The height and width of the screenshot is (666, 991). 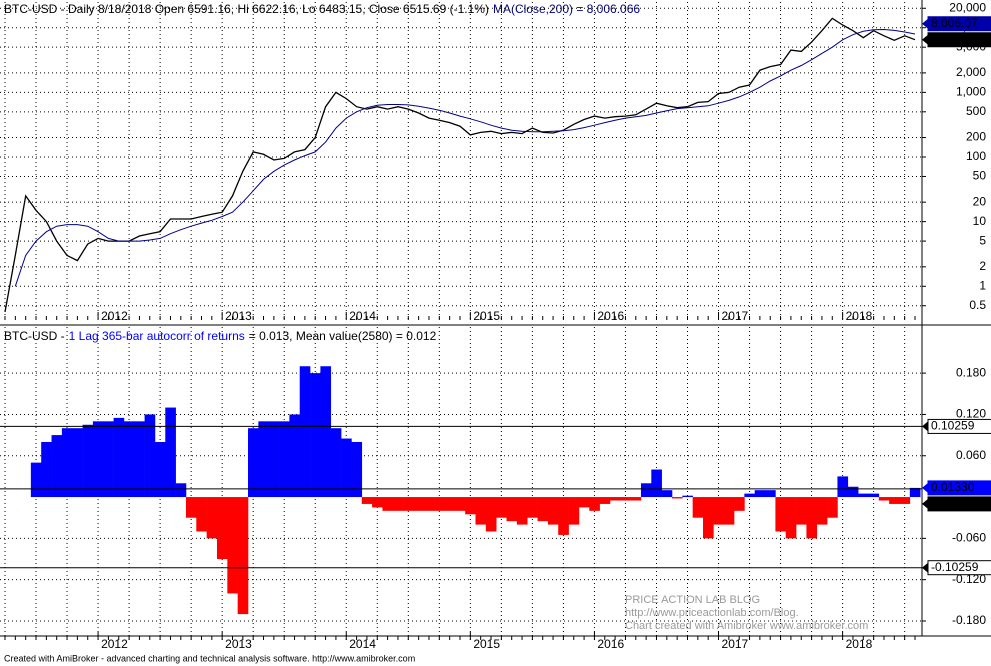 I want to click on value-label: 0.01330, so click(x=953, y=487).